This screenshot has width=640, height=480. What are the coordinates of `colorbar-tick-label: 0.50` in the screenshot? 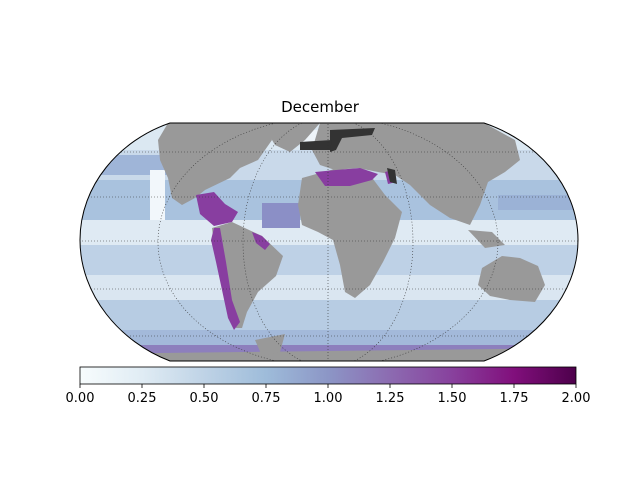 It's located at (204, 398).